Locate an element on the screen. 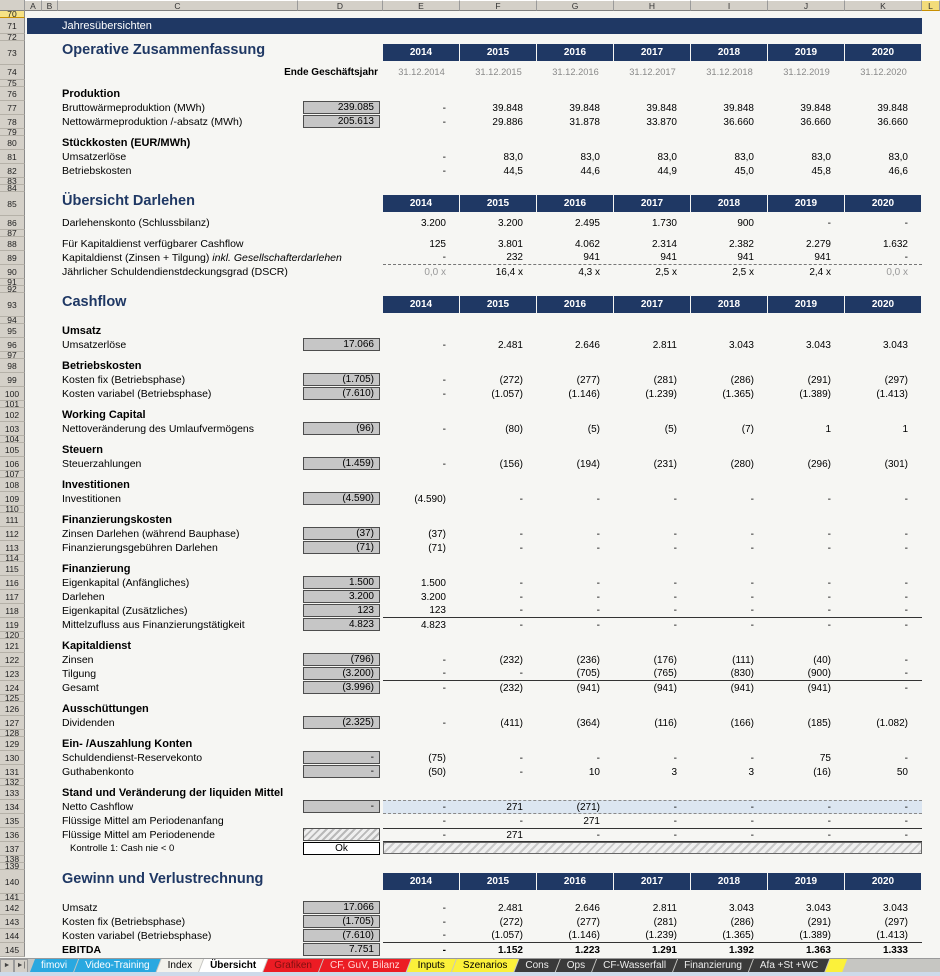 Image resolution: width=940 pixels, height=976 pixels. hatched-input-cell is located at coordinates (341, 834).